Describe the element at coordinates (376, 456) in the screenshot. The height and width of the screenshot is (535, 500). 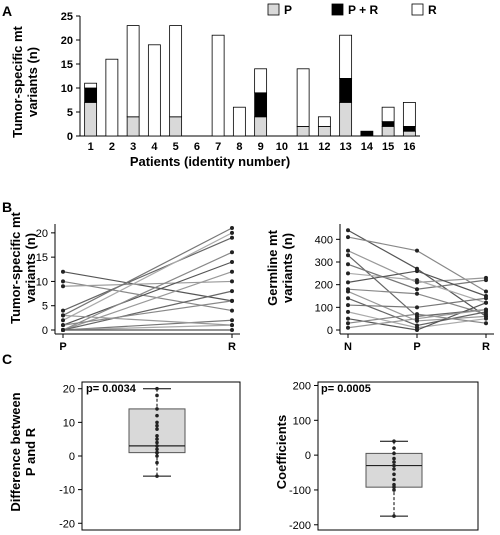
I see `panel-c-right-box-plot: -200 -100 0 100 200 p= 0.0005 Coefficients` at that location.